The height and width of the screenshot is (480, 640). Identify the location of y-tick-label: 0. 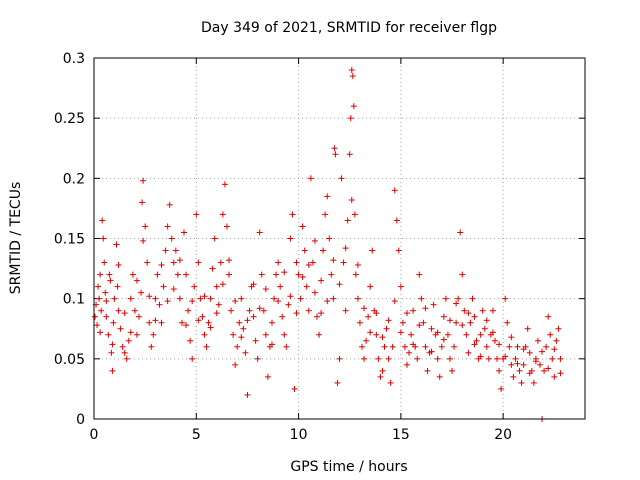
(80, 420).